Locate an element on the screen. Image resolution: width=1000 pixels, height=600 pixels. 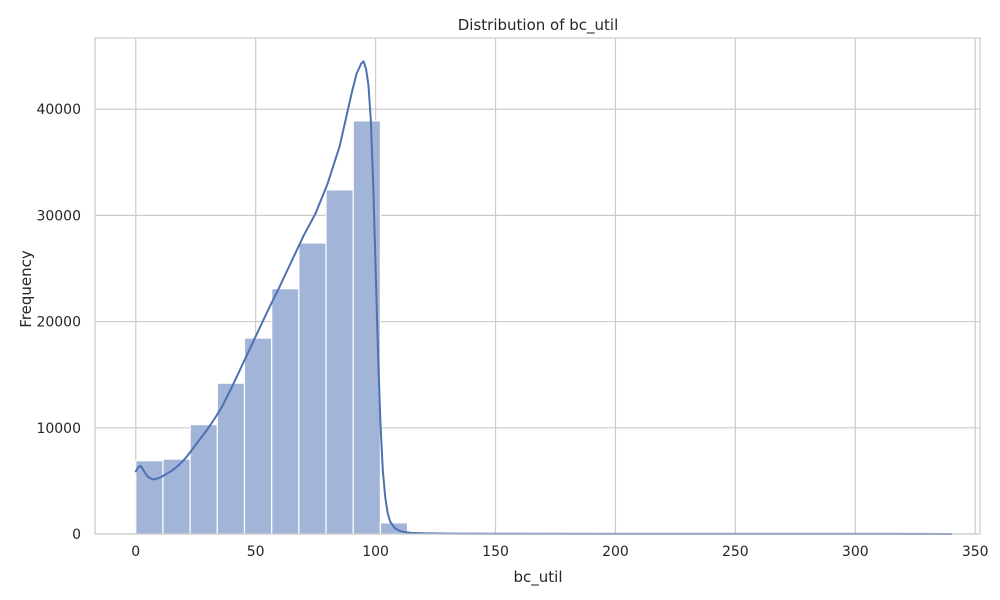
y-tick-label: 20000 is located at coordinates (58, 323).